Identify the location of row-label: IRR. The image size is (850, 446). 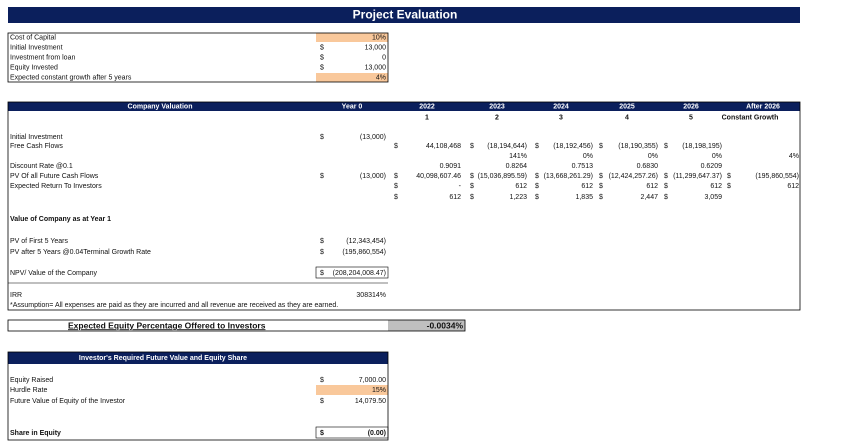
(16, 295).